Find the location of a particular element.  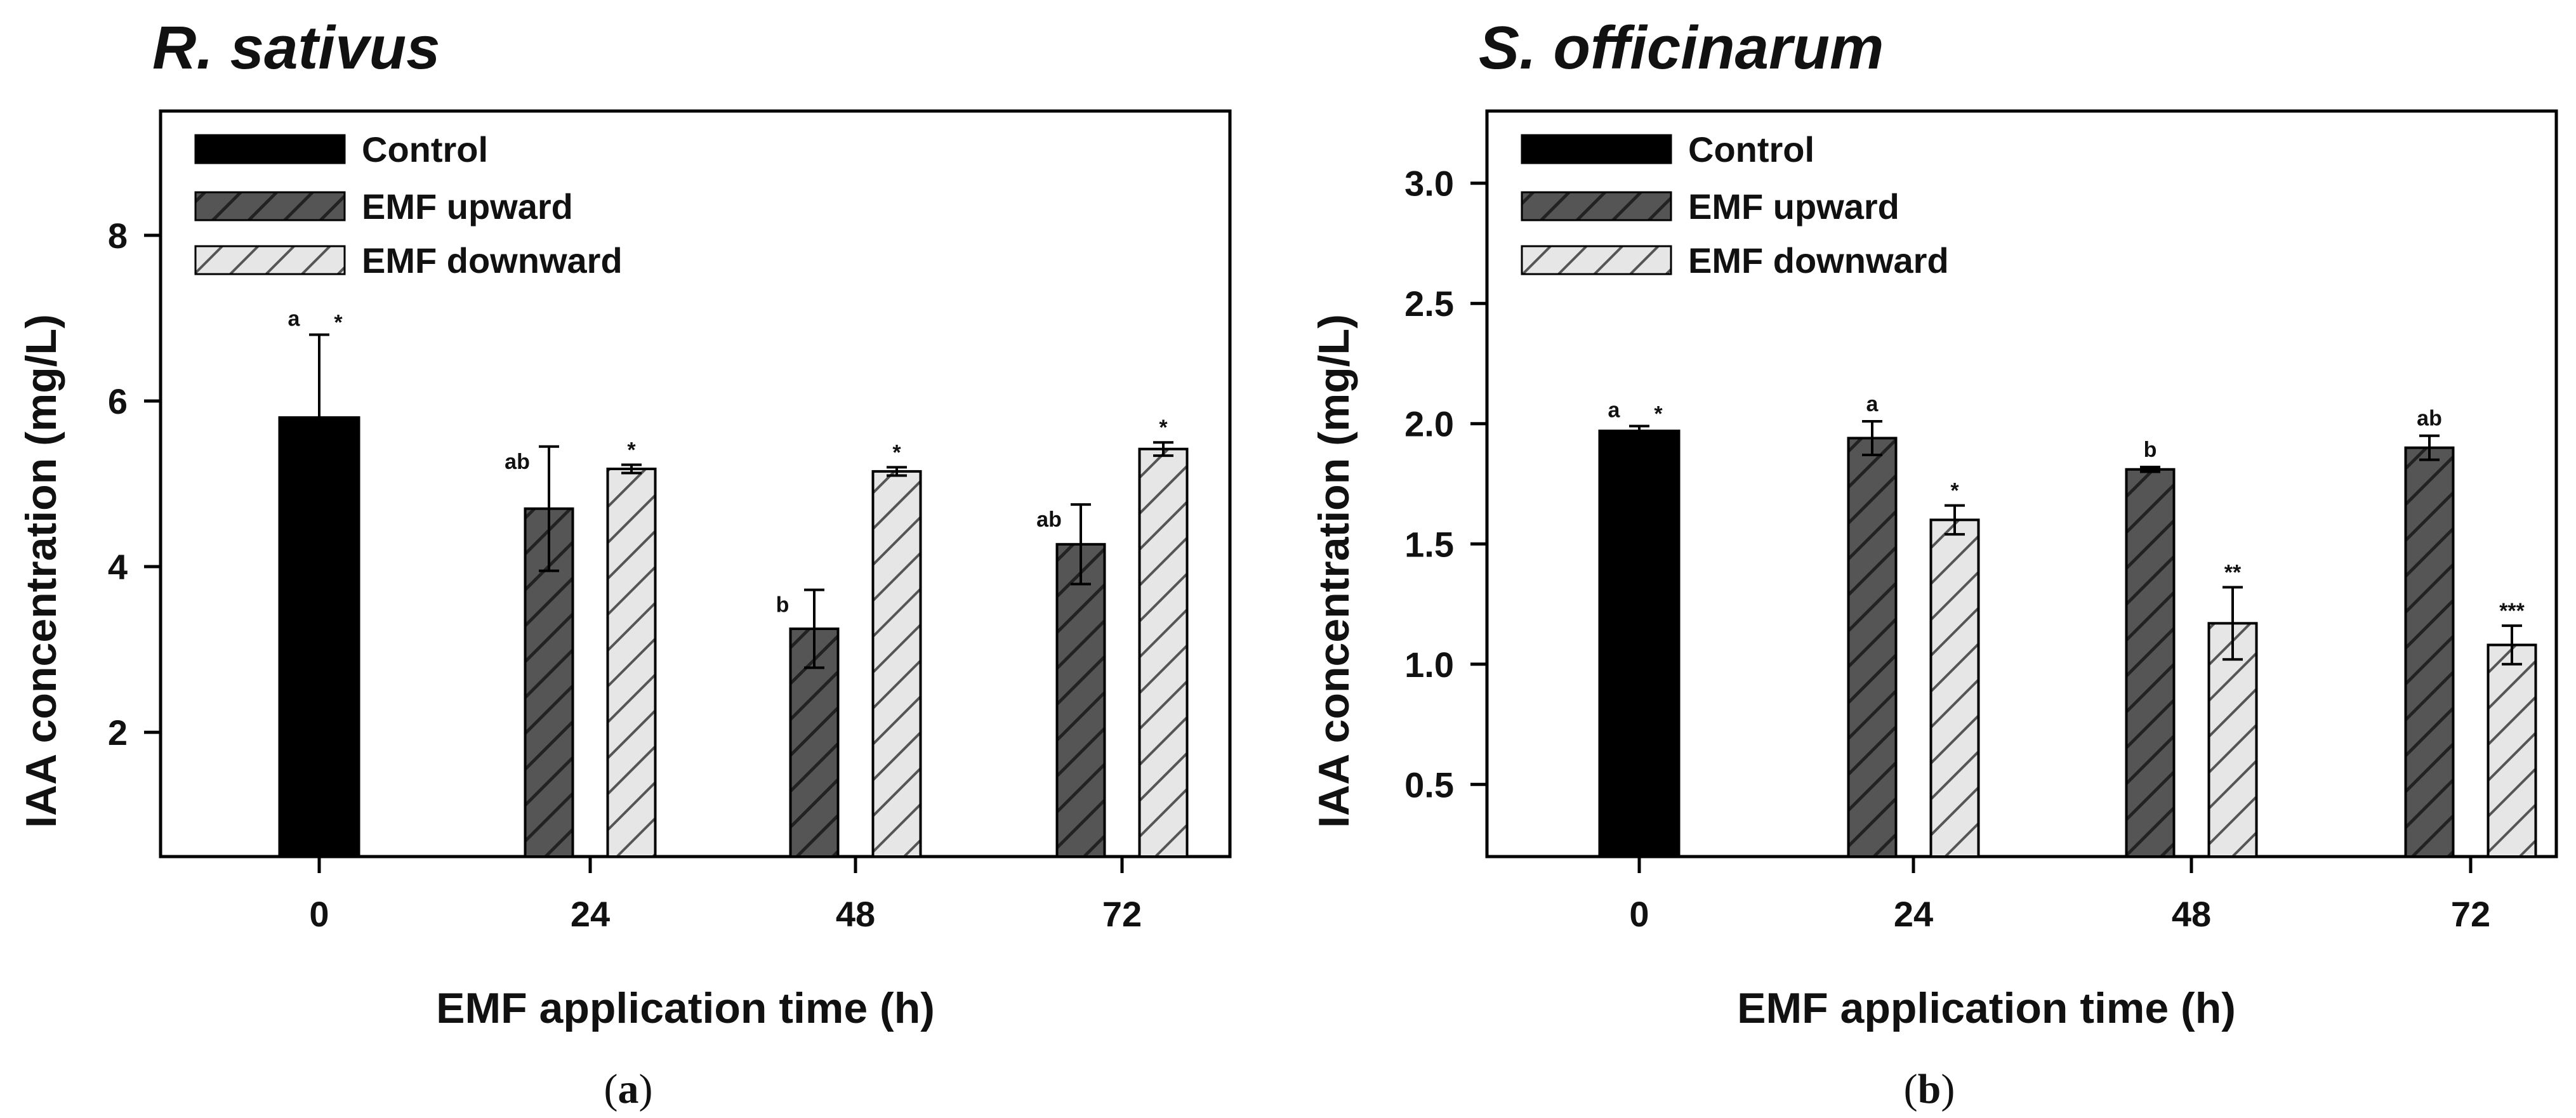

y-tick-label: 2.5 is located at coordinates (1429, 304).